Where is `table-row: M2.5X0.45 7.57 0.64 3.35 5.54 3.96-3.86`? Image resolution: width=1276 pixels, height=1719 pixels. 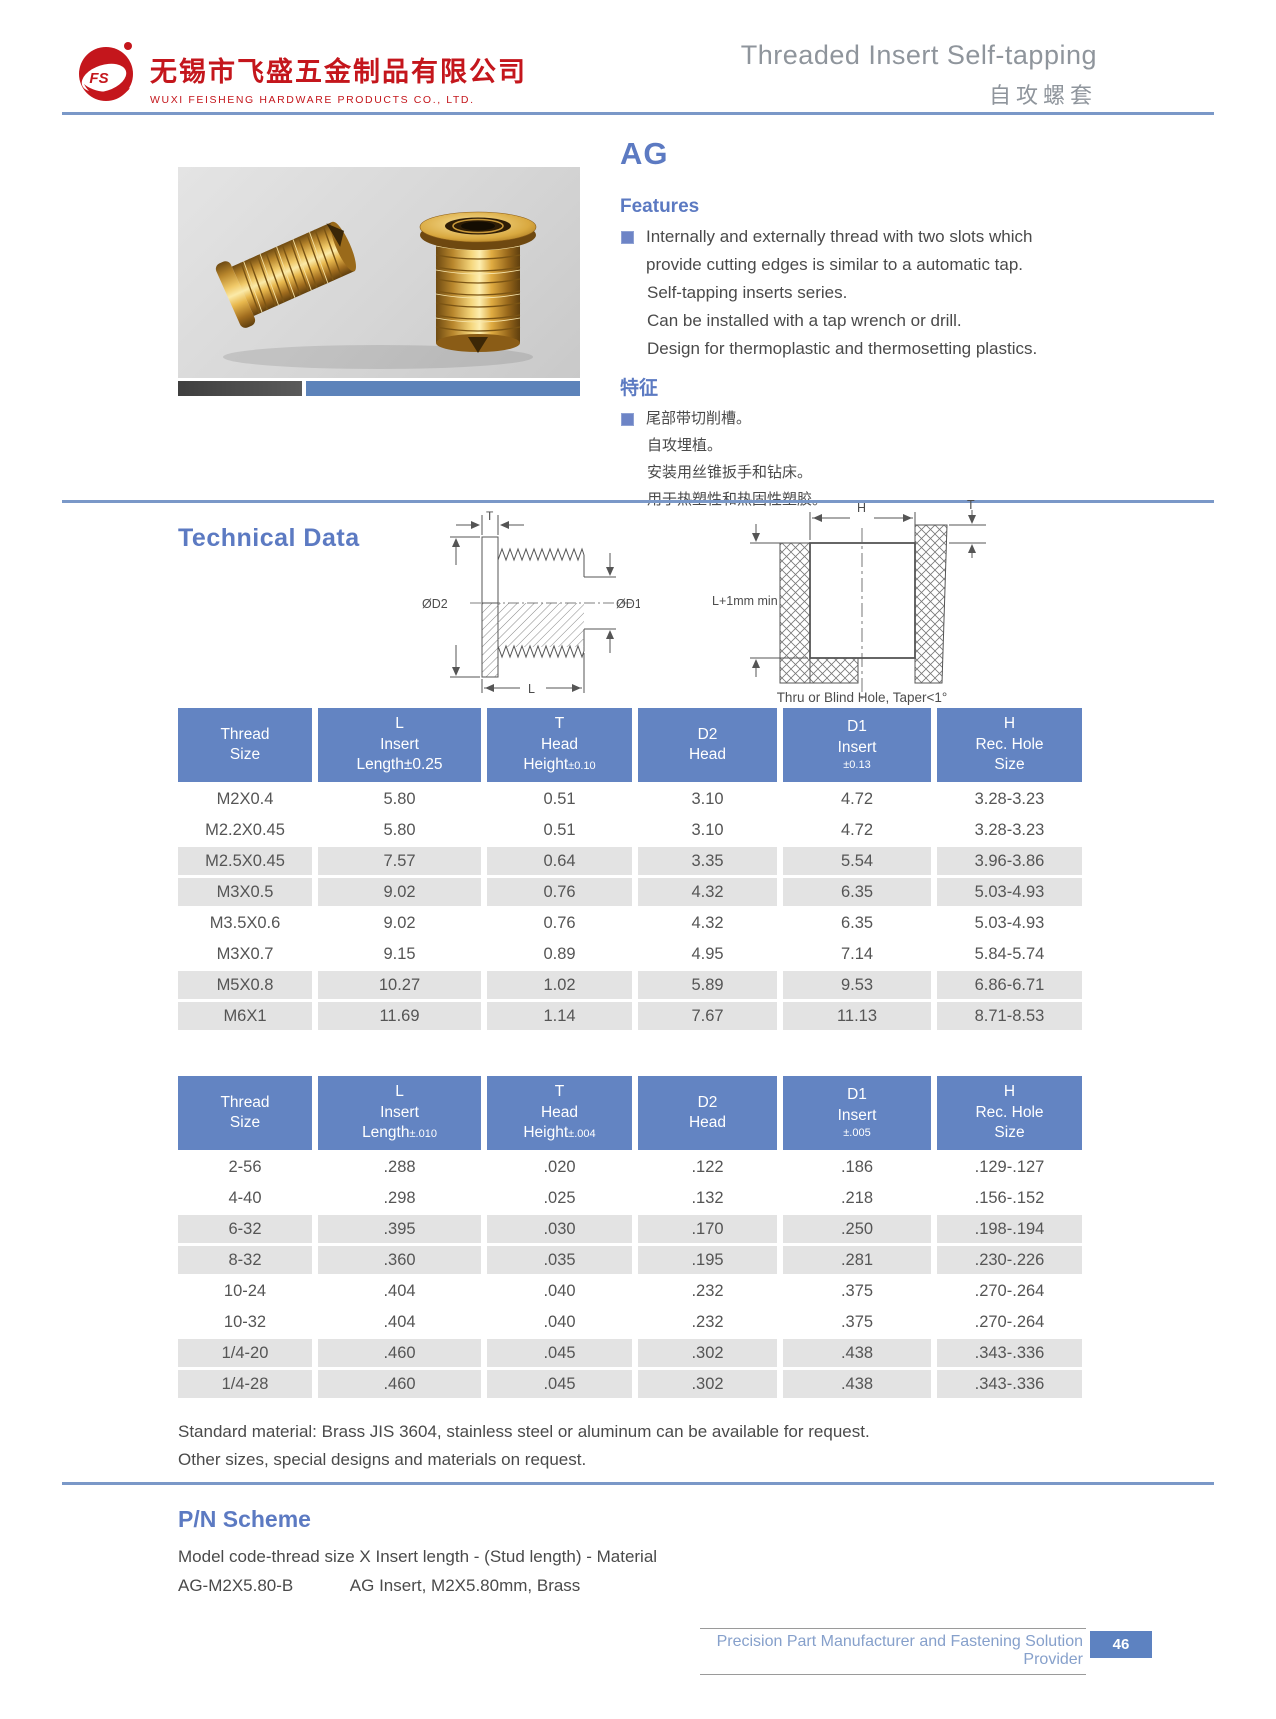 table-row: M2.5X0.45 7.57 0.64 3.35 5.54 3.96-3.86 is located at coordinates (630, 861).